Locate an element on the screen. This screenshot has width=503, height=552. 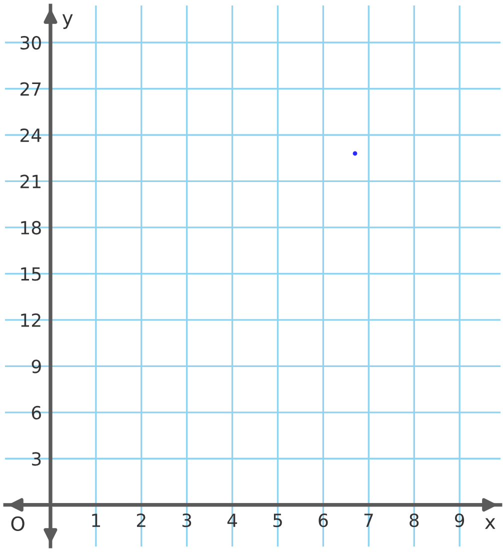
y-tick-label: 15 is located at coordinates (31, 274).